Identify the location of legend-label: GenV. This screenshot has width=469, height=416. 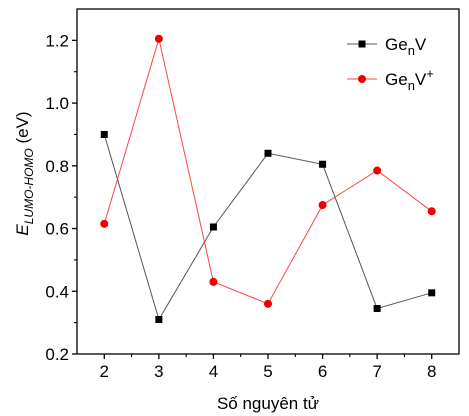
(406, 46).